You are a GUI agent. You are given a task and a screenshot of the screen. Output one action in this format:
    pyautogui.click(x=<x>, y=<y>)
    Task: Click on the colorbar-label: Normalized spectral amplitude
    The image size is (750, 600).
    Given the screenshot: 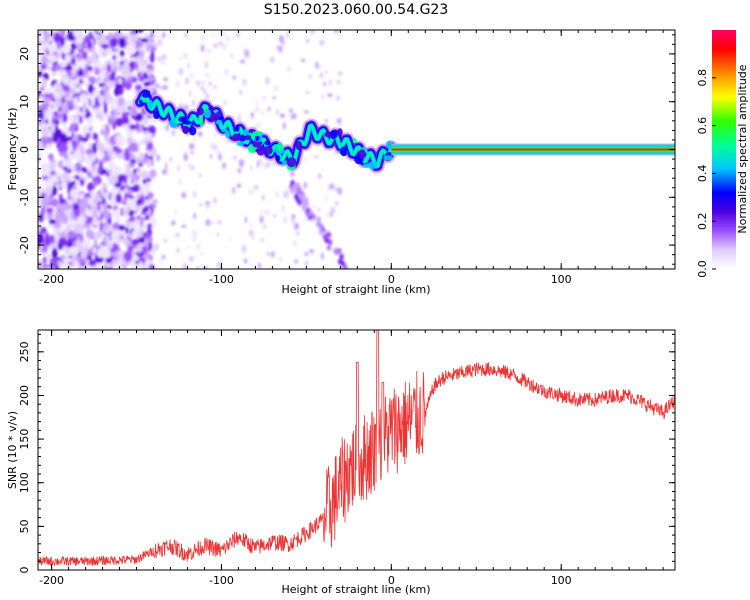 What is the action you would take?
    pyautogui.click(x=742, y=148)
    